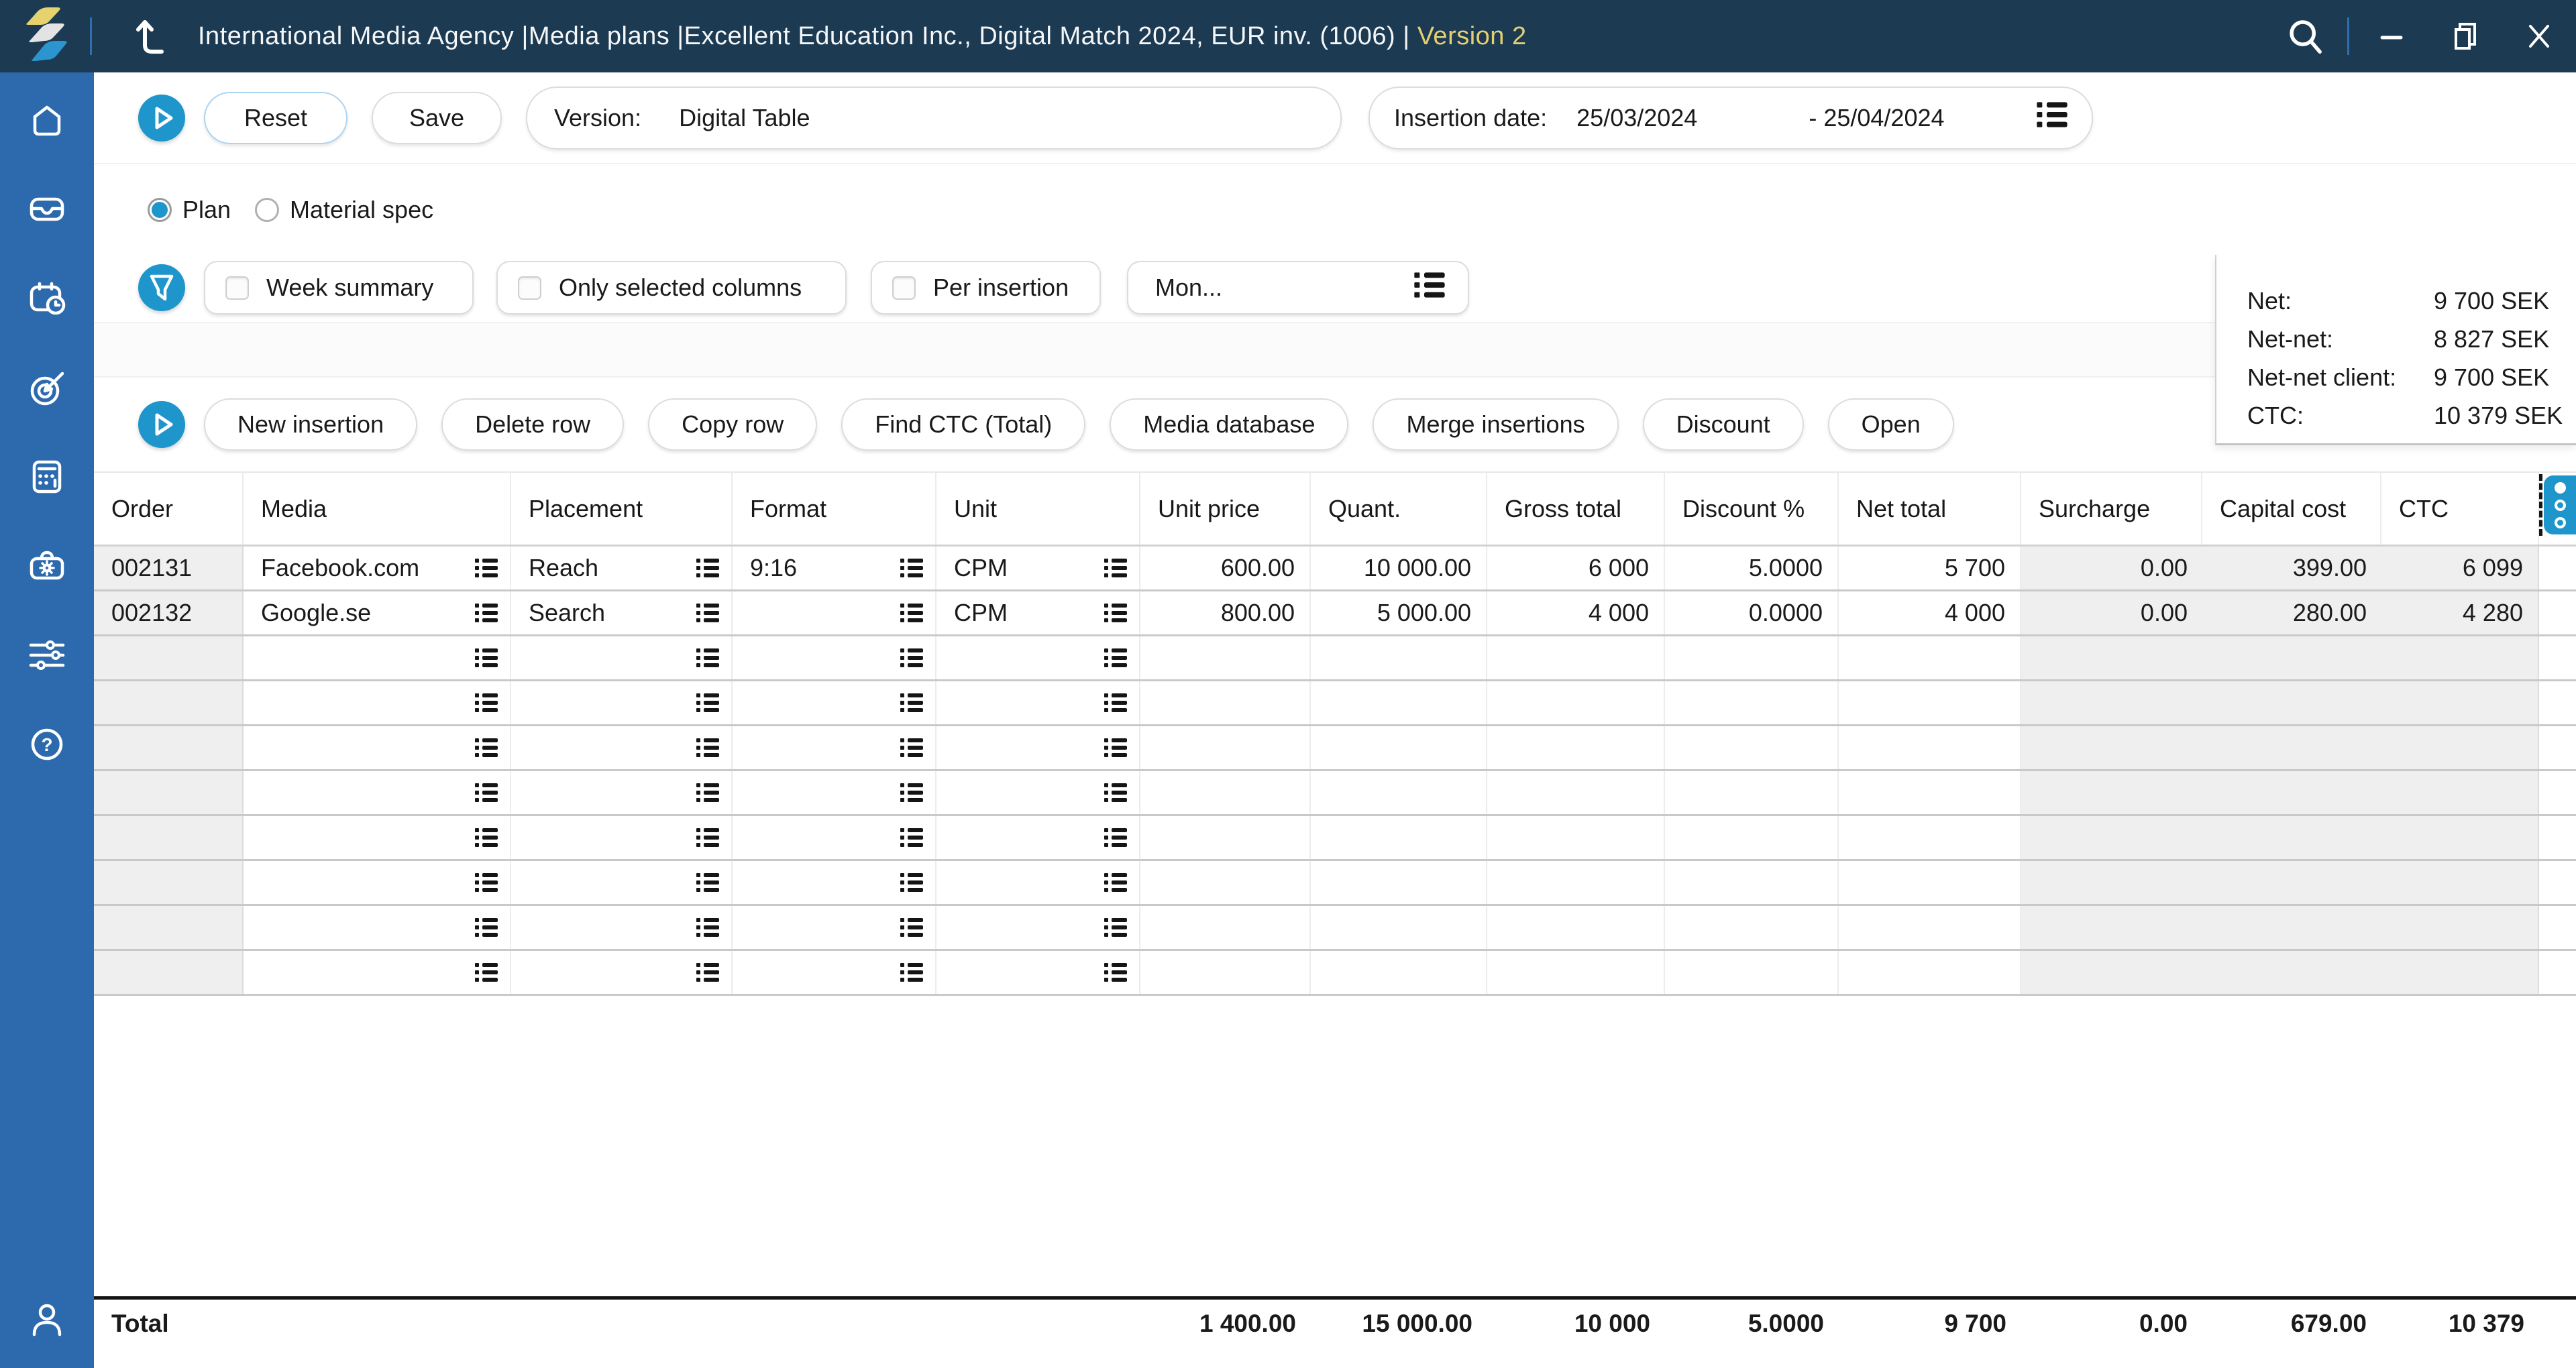 This screenshot has height=1368, width=2576. What do you see at coordinates (1576, 612) in the screenshot?
I see `cell-gross_total: 4 000` at bounding box center [1576, 612].